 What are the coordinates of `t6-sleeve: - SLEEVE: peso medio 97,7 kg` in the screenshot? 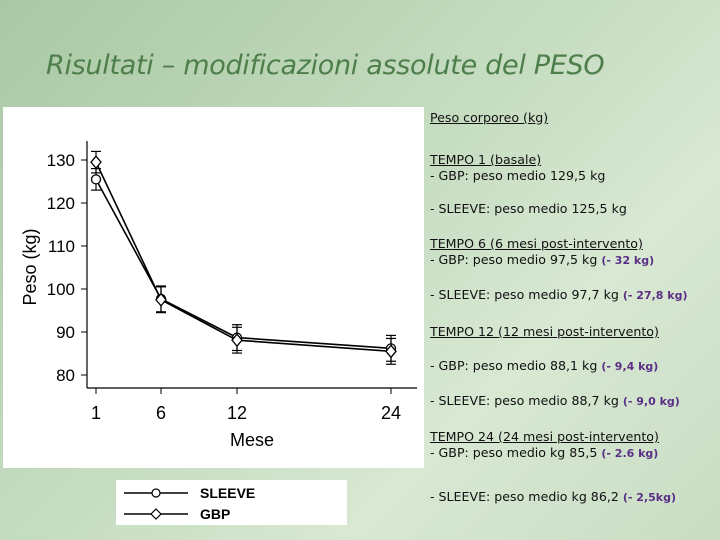 It's located at (524, 294).